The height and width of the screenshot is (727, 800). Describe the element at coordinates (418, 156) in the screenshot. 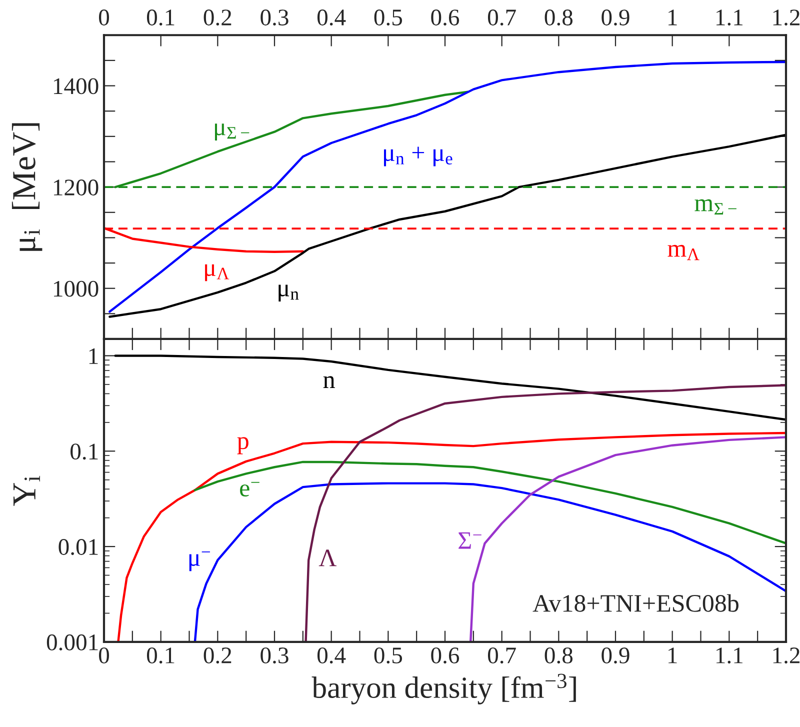

I see `series-label: μ$_{n}$ + μ$_{e}$` at that location.